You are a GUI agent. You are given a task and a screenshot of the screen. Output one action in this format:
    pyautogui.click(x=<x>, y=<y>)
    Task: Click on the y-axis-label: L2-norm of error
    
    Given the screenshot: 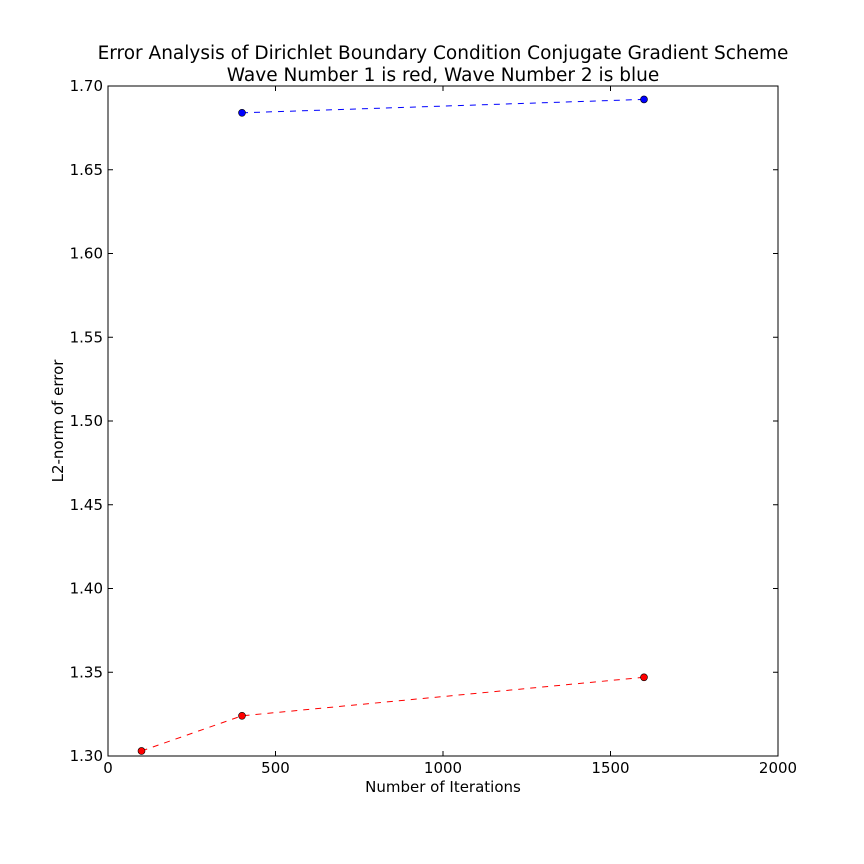 What is the action you would take?
    pyautogui.click(x=58, y=421)
    